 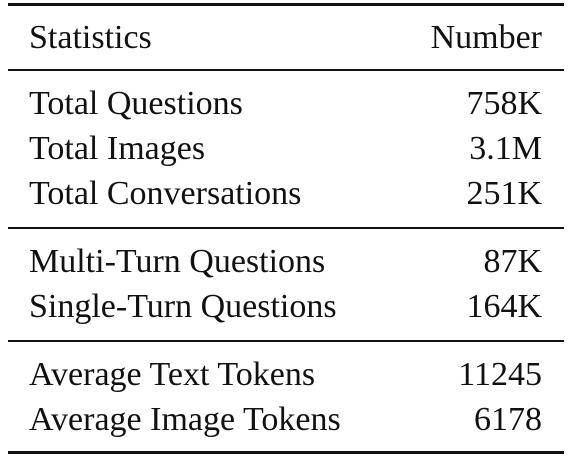 I want to click on row-value: 6178, so click(x=508, y=419).